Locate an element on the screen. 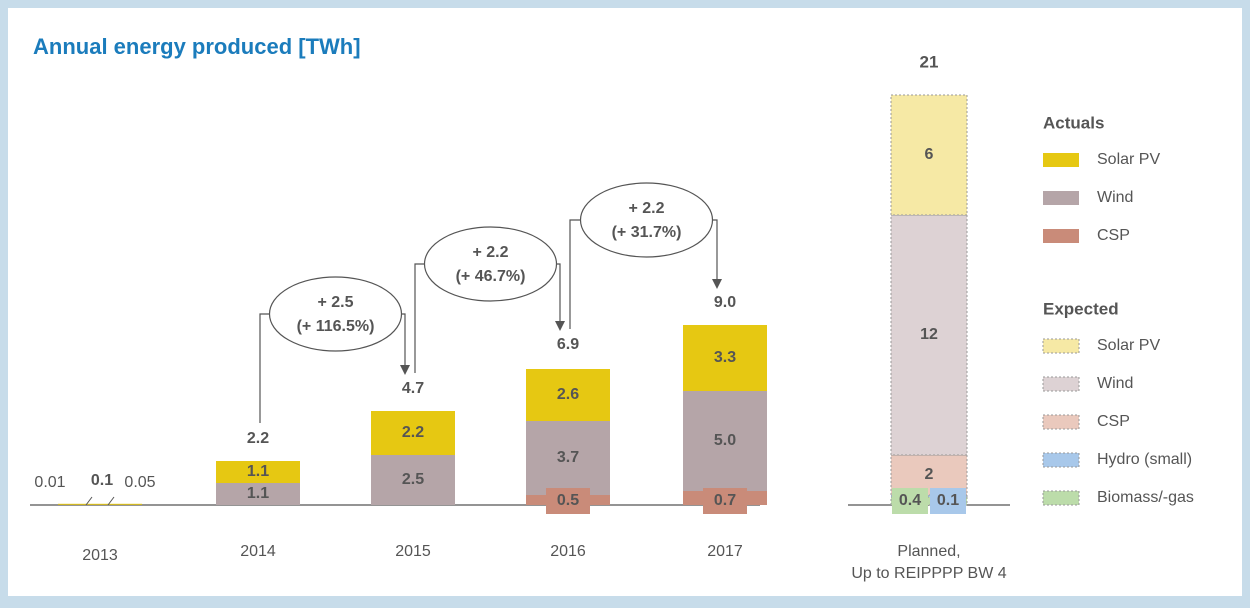  x-tick-label: 2013 is located at coordinates (100, 555).